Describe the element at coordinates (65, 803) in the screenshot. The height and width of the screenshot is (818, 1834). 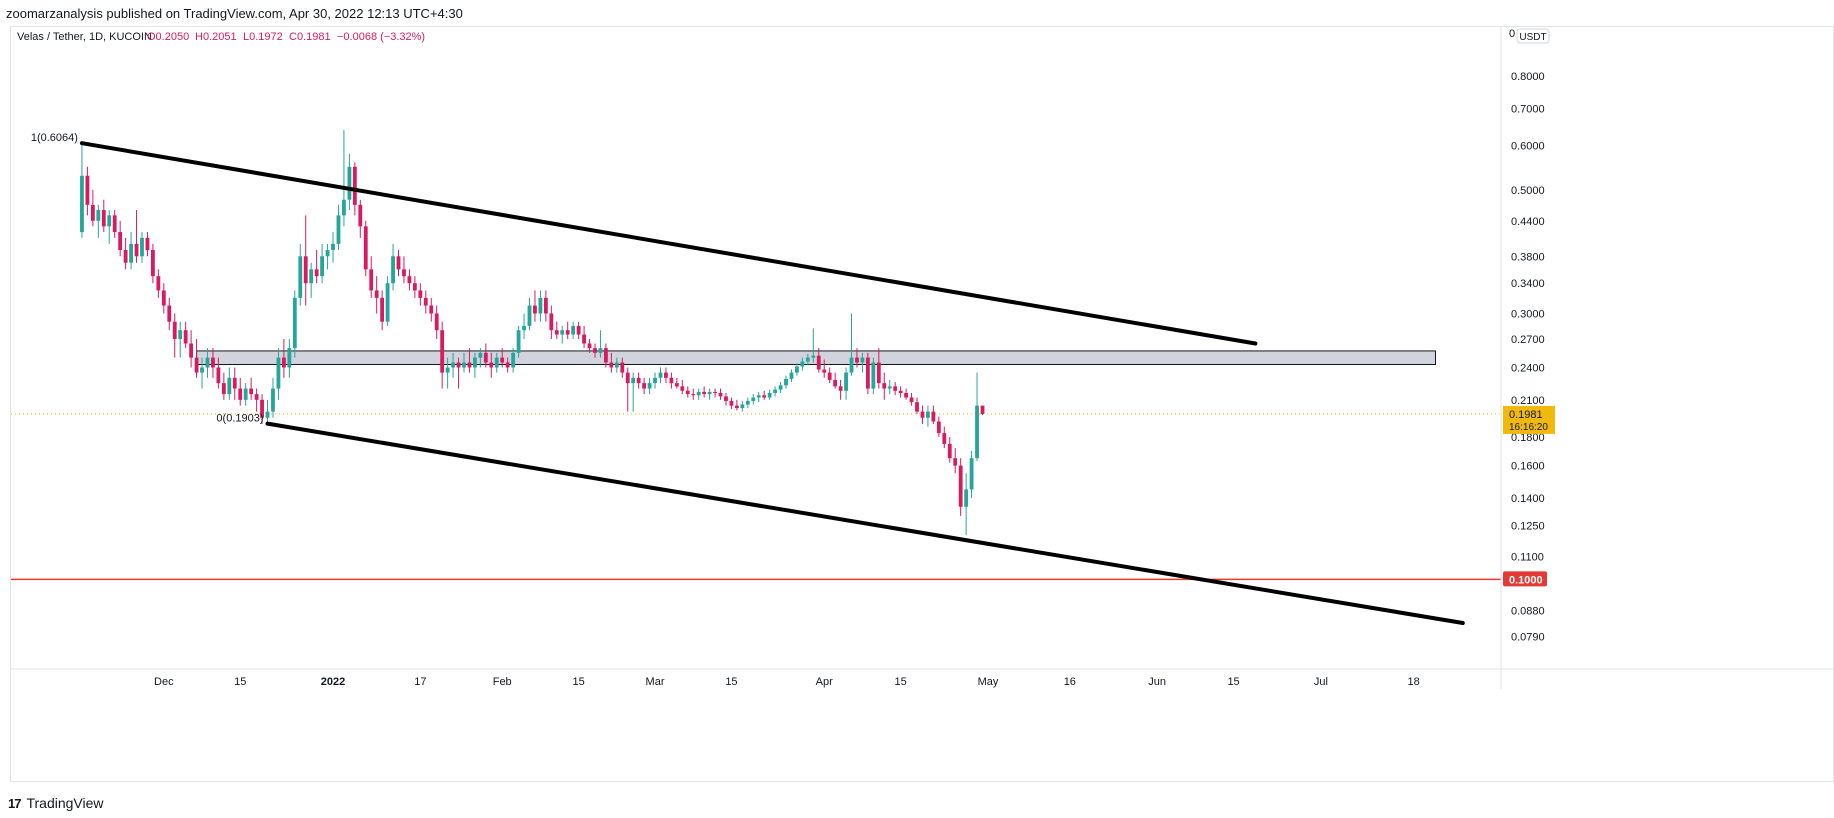
I see `brand-name: TradingView` at that location.